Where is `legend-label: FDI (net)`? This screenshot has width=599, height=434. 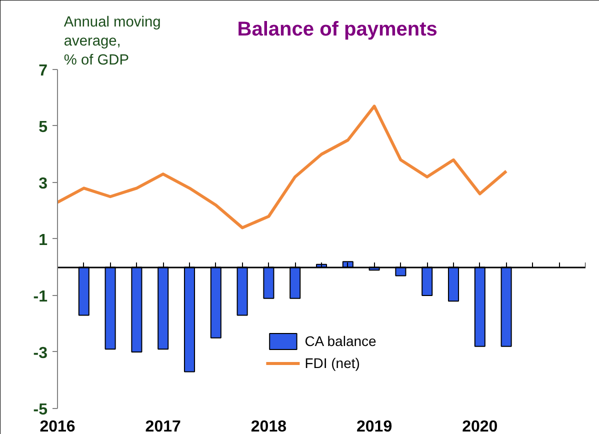
legend-label: FDI (net) is located at coordinates (332, 363).